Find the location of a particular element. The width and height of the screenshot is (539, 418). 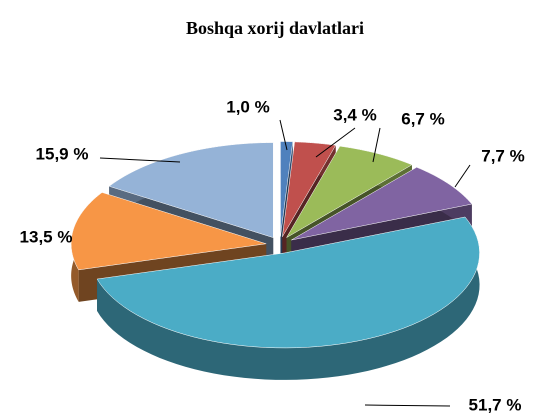

data-label: 13,5 % is located at coordinates (46, 236).